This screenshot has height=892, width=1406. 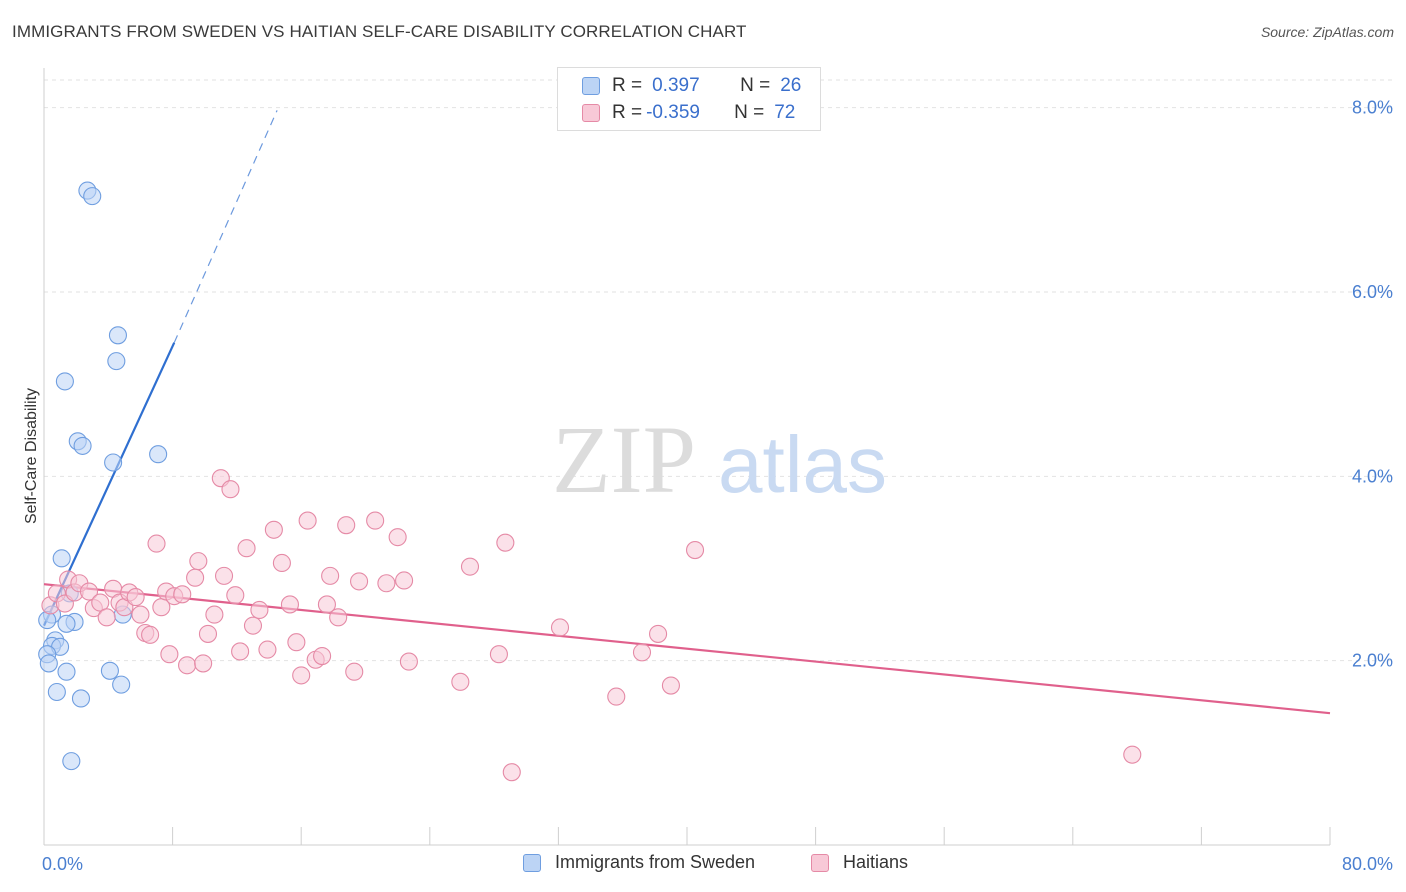 I want to click on source-note: Source: ZipAtlas.com, so click(x=1327, y=32).